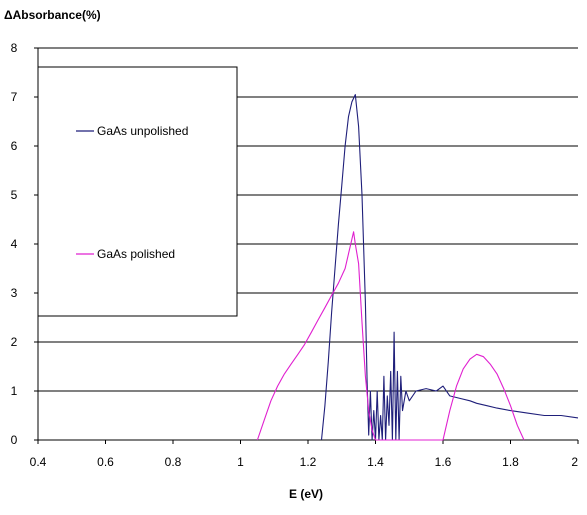 This screenshot has width=587, height=515. I want to click on x-tick-label: 0.8, so click(173, 462).